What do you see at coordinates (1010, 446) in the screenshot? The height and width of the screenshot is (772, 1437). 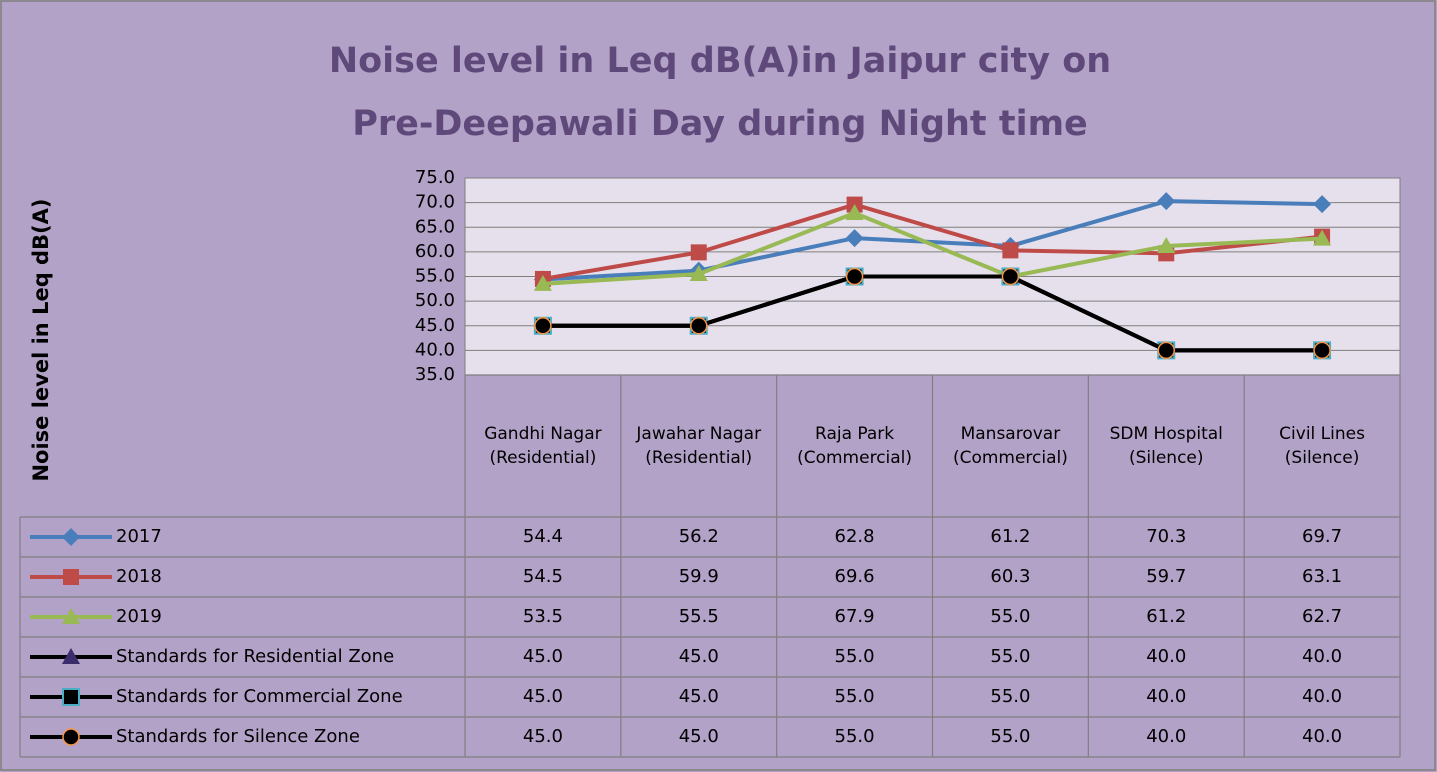 I see `x-tick-label: Mansarovar (Commercial)` at bounding box center [1010, 446].